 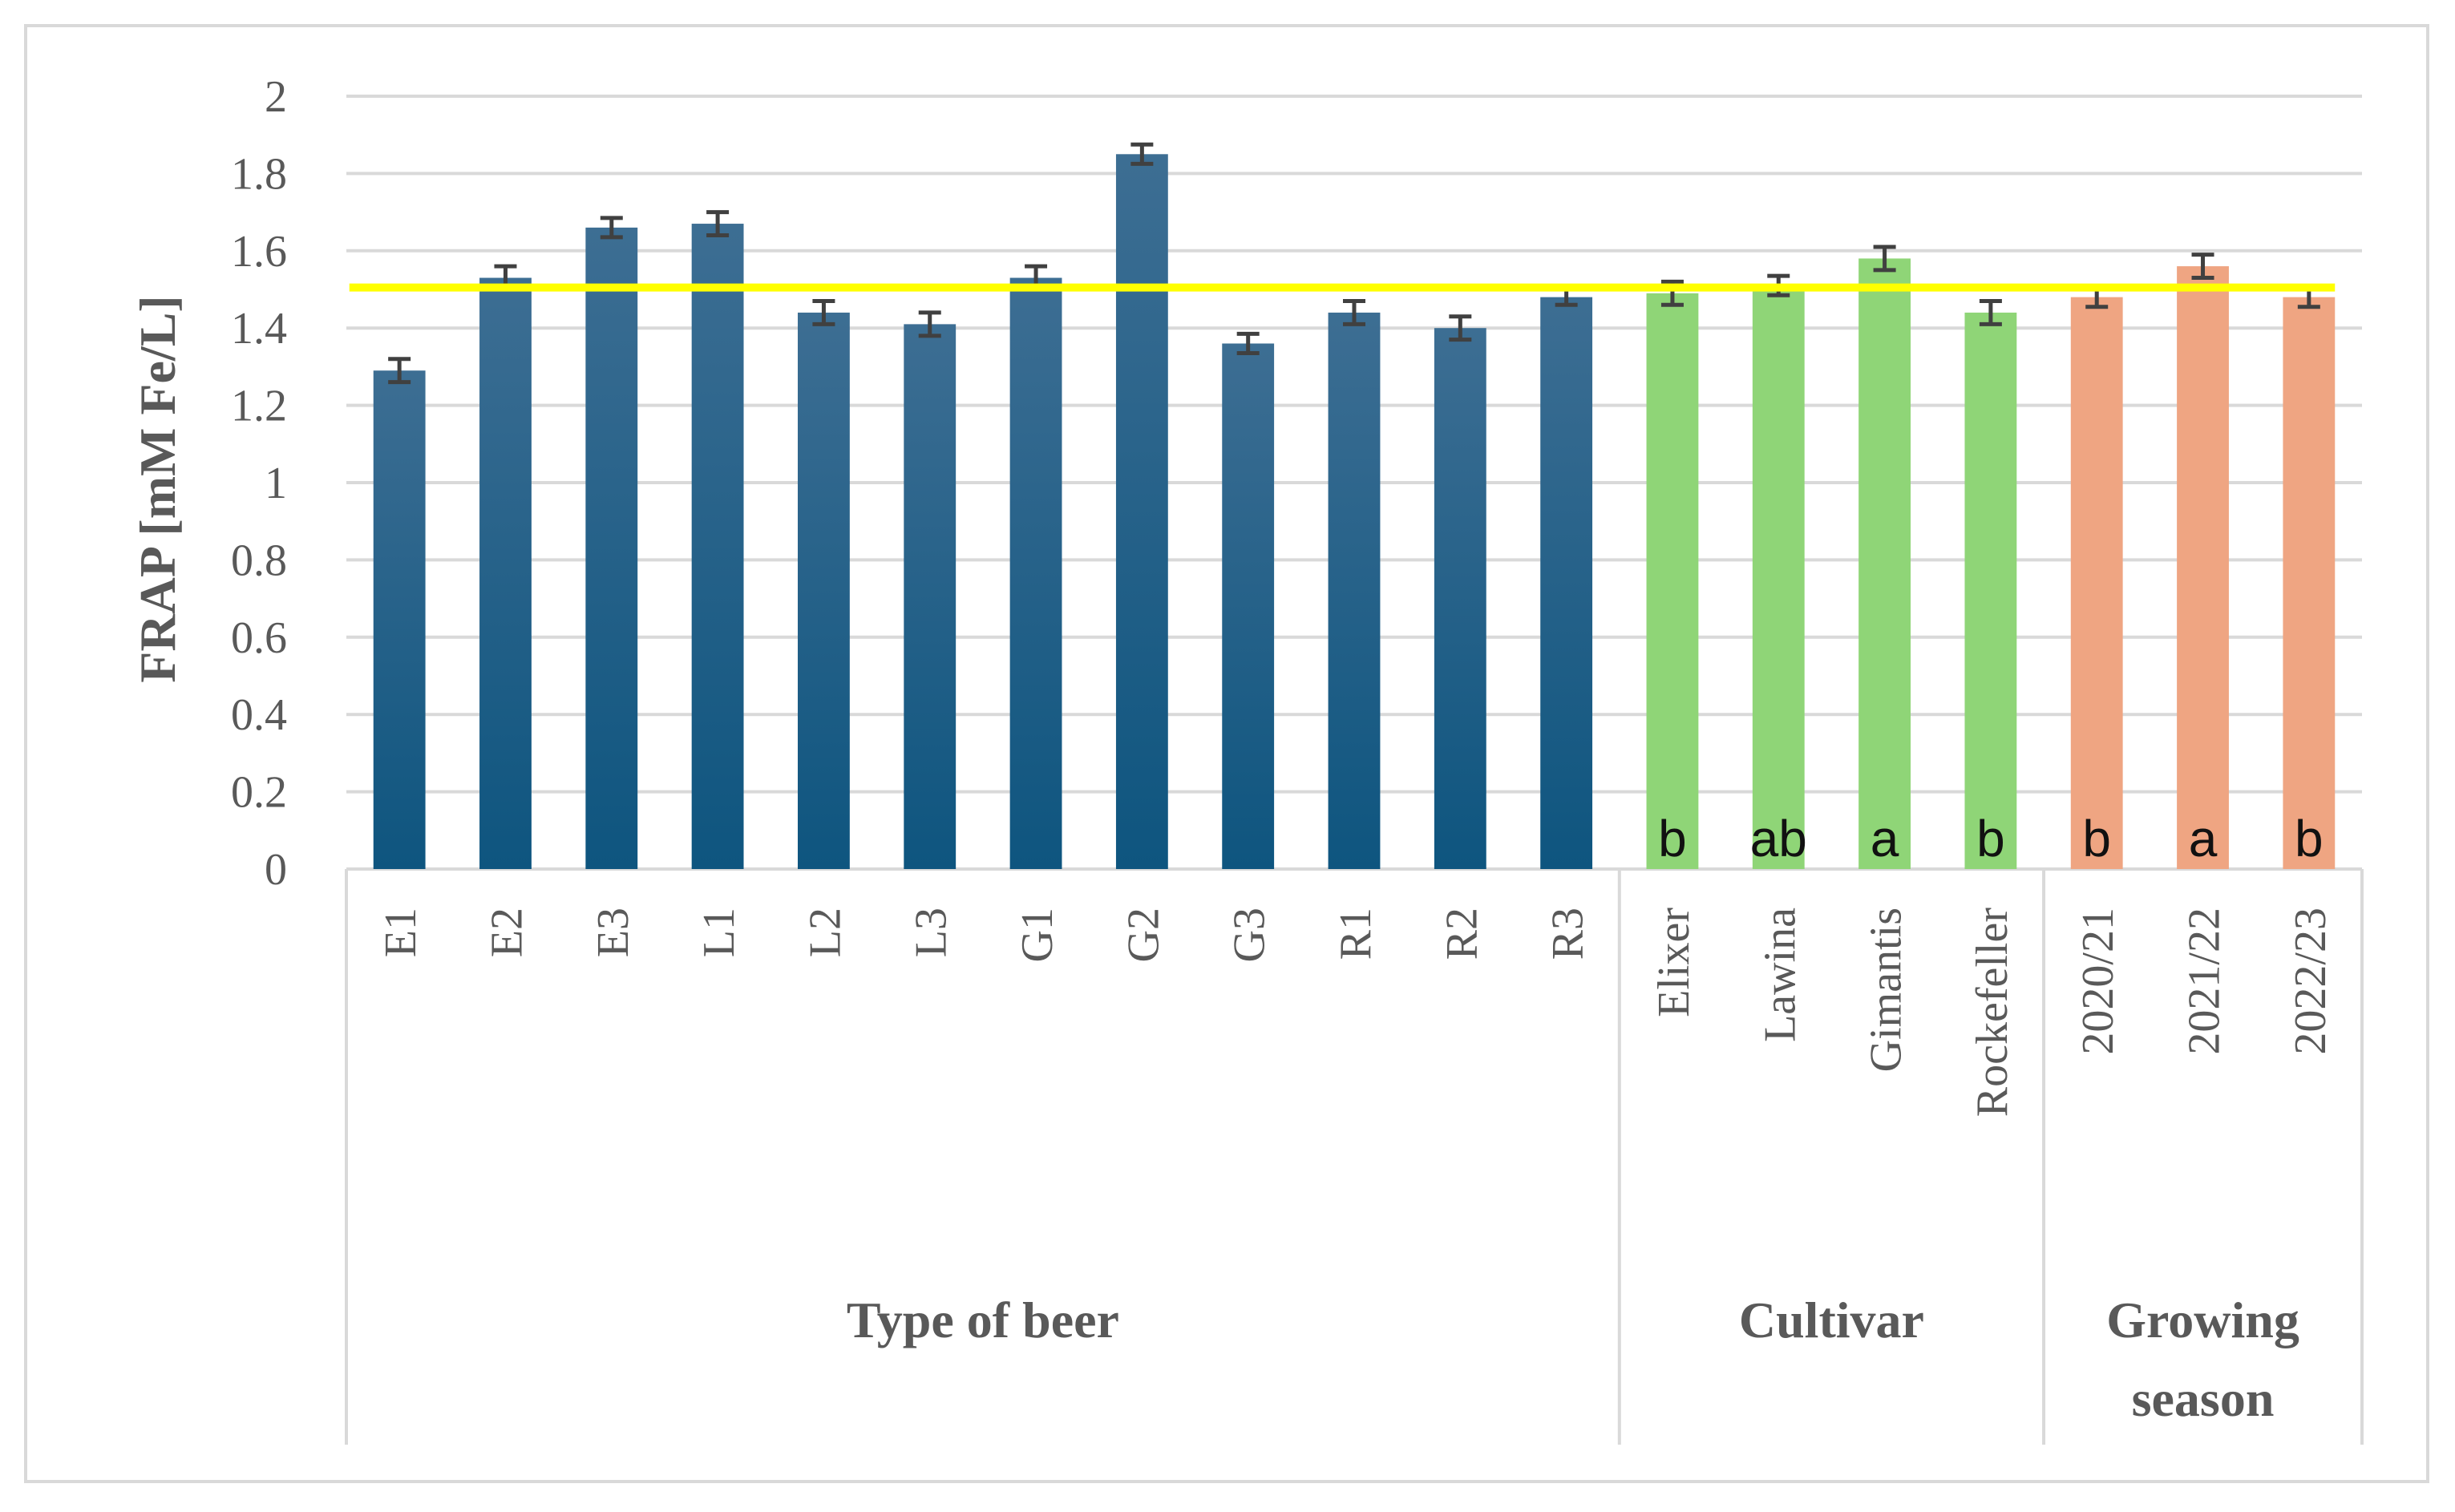 I want to click on bar-Rockefeller, so click(x=1991, y=590).